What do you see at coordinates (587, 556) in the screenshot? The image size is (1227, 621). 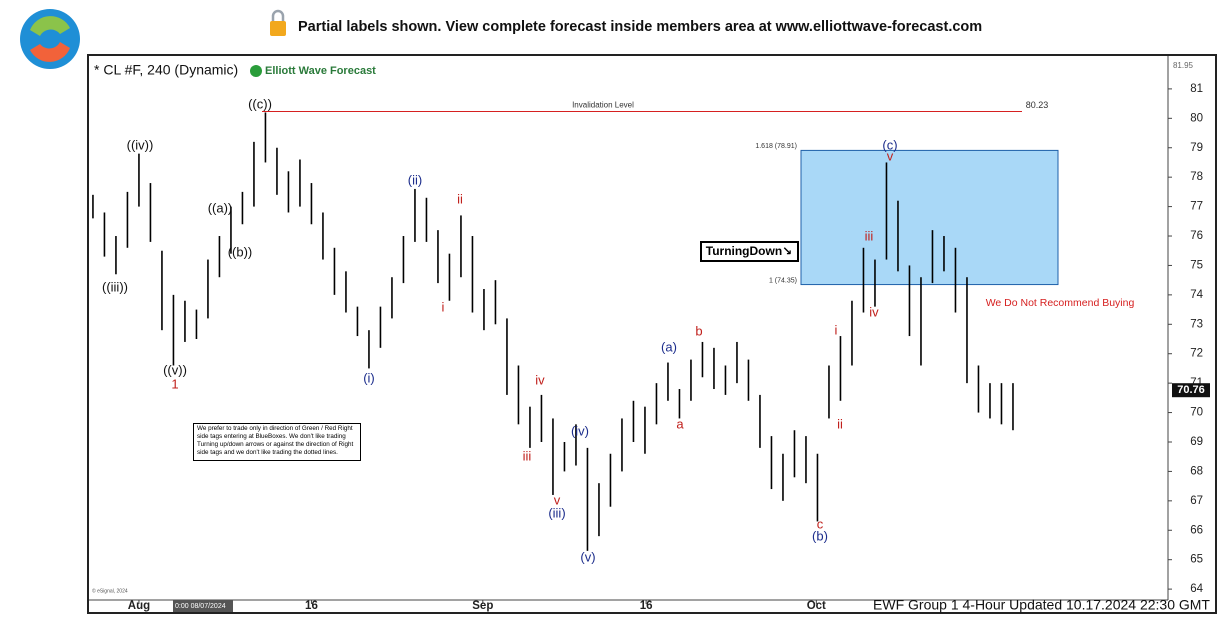 I see `wave-label: (v)` at bounding box center [587, 556].